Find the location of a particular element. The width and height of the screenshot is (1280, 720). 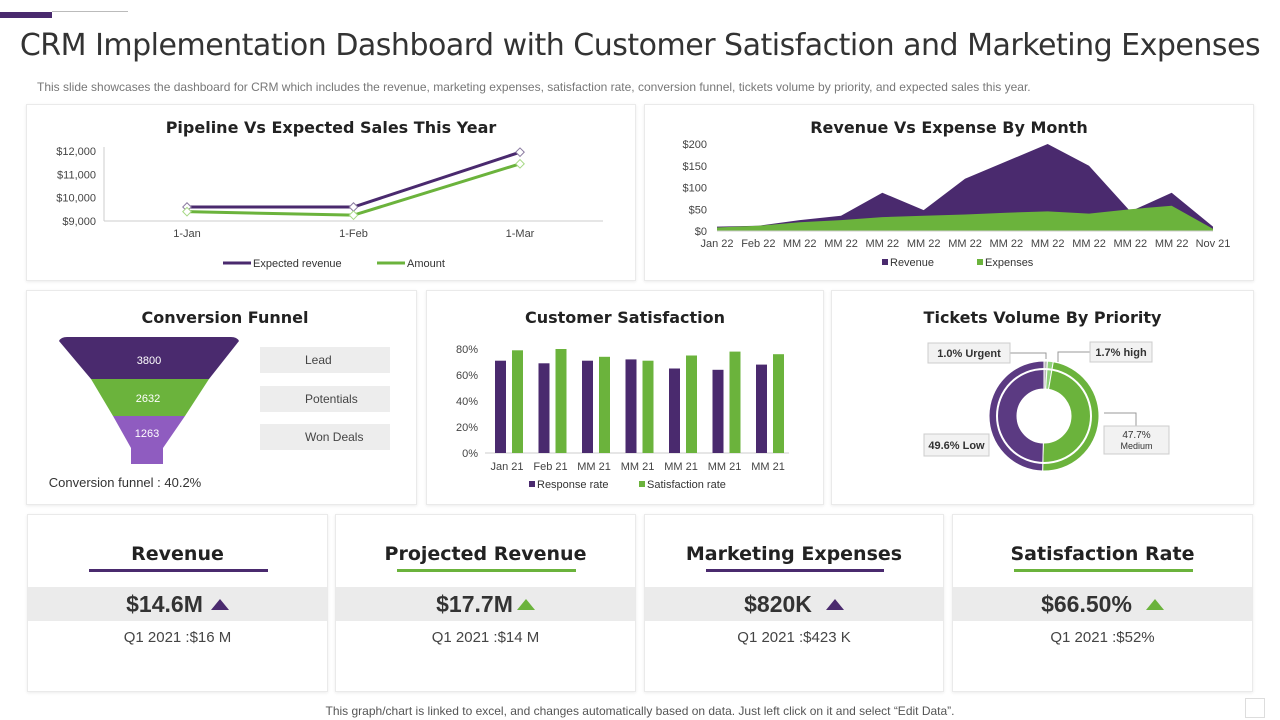

kpi-band: $17.7M is located at coordinates (485, 604).